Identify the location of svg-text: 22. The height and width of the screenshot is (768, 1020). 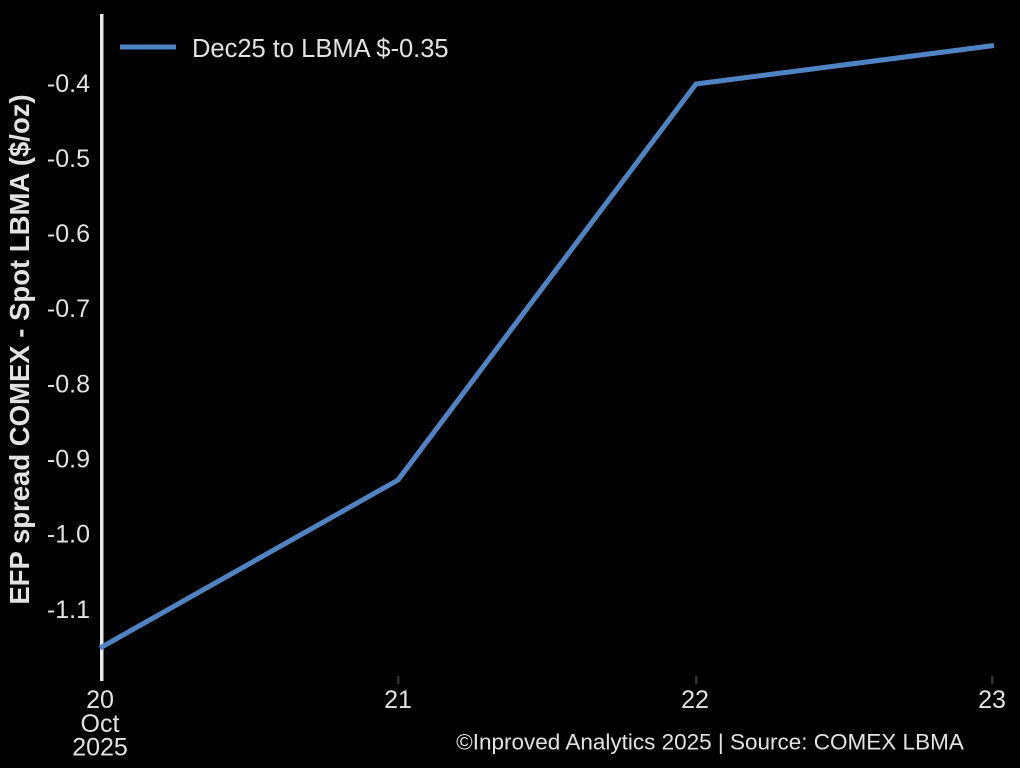
(695, 700).